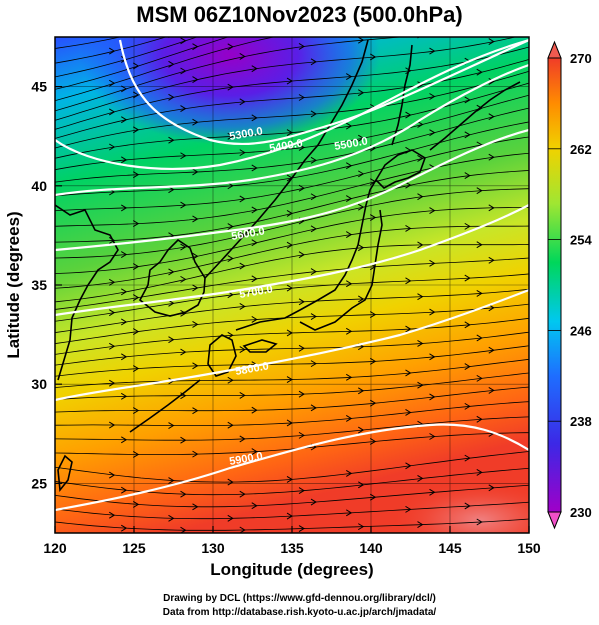  What do you see at coordinates (292, 548) in the screenshot?
I see `x-tick-label: 135` at bounding box center [292, 548].